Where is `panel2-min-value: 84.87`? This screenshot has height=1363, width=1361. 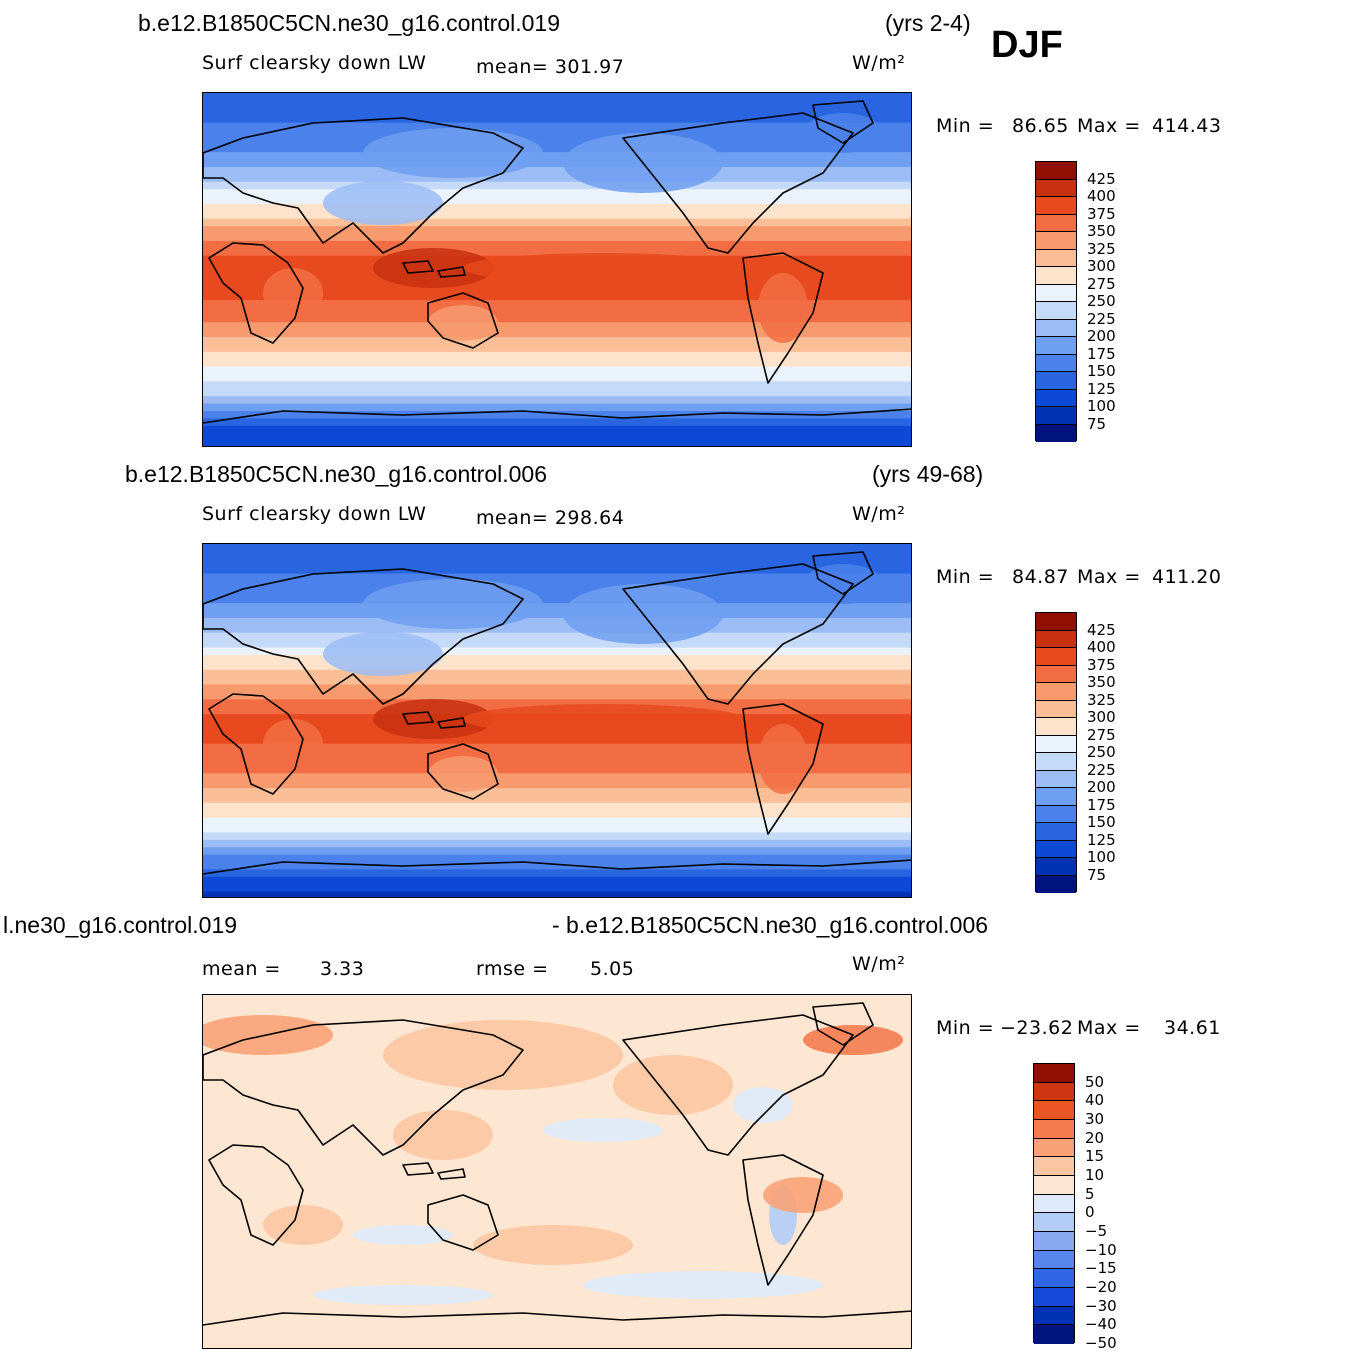 panel2-min-value: 84.87 is located at coordinates (1040, 577).